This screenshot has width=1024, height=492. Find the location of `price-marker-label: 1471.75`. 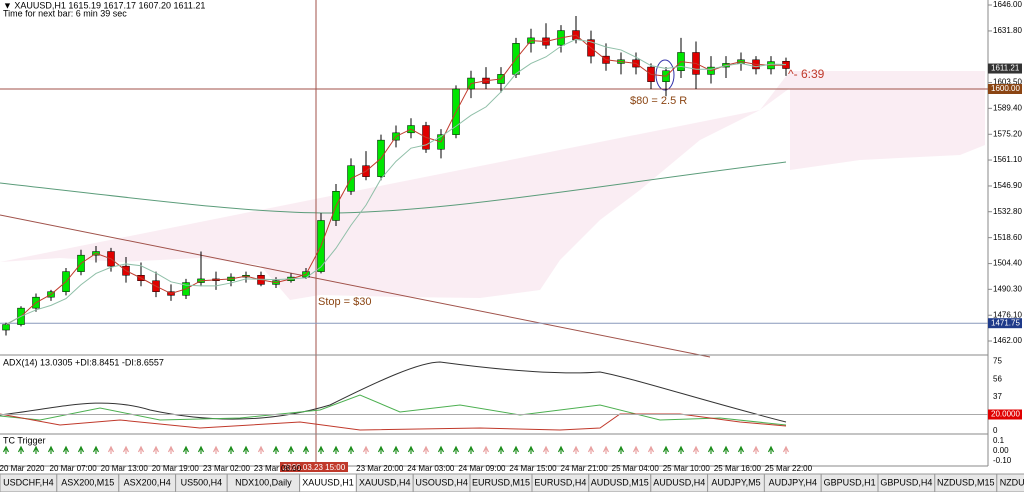

price-marker-label: 1471.75 is located at coordinates (1005, 322).